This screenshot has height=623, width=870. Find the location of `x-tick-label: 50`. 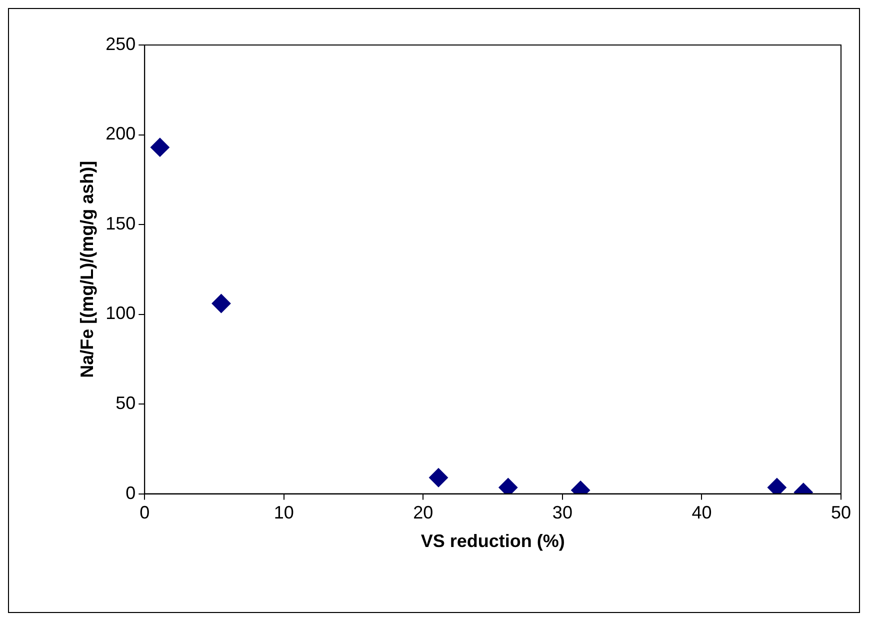

x-tick-label: 50 is located at coordinates (841, 512).